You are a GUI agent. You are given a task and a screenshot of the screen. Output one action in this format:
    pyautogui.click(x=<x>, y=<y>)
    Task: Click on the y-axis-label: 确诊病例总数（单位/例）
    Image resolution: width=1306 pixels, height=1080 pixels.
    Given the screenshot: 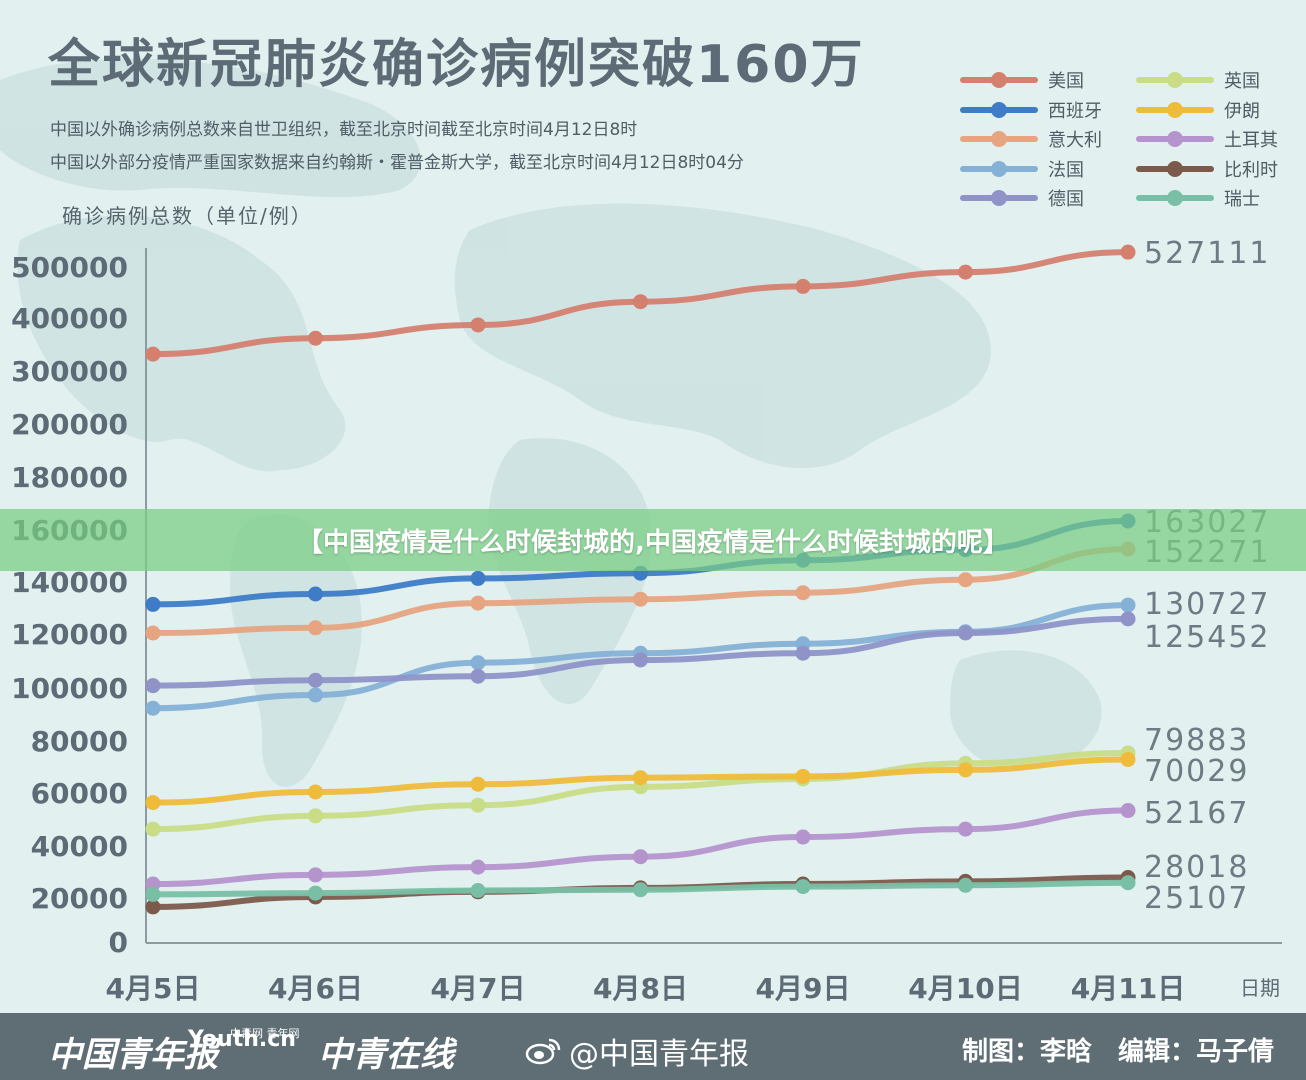 What is the action you would take?
    pyautogui.click(x=187, y=216)
    